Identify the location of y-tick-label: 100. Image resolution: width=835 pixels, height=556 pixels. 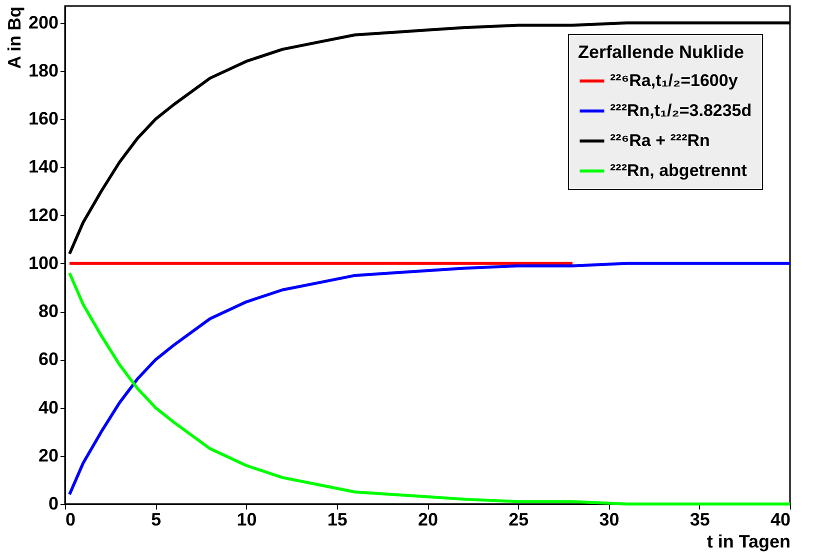
(43, 262).